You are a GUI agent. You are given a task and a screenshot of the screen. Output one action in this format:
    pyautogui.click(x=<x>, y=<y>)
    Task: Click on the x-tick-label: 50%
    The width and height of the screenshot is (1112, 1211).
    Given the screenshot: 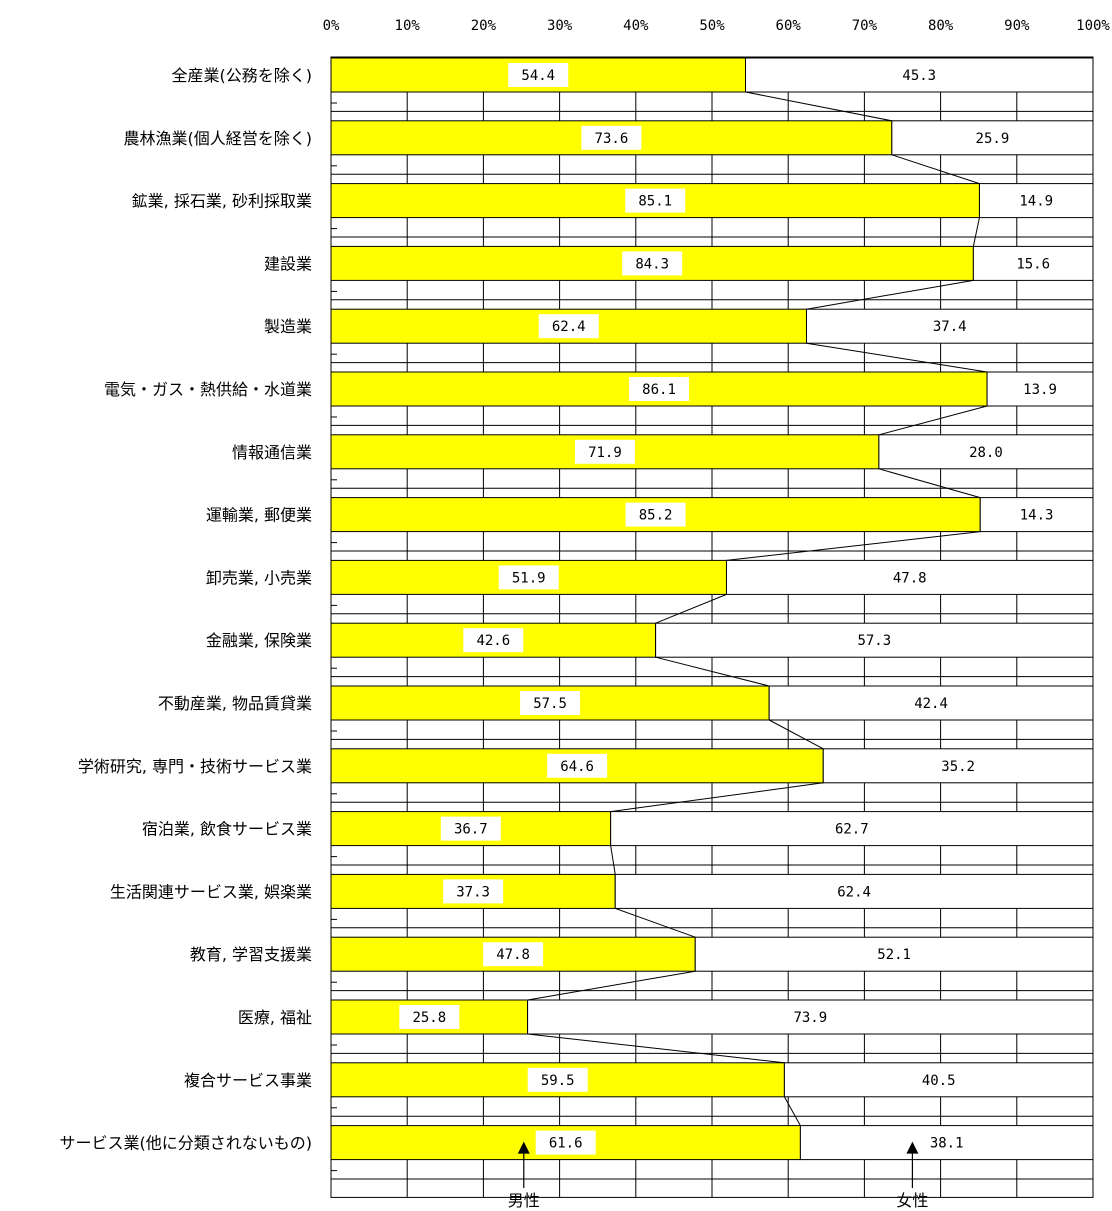 What is the action you would take?
    pyautogui.click(x=712, y=26)
    